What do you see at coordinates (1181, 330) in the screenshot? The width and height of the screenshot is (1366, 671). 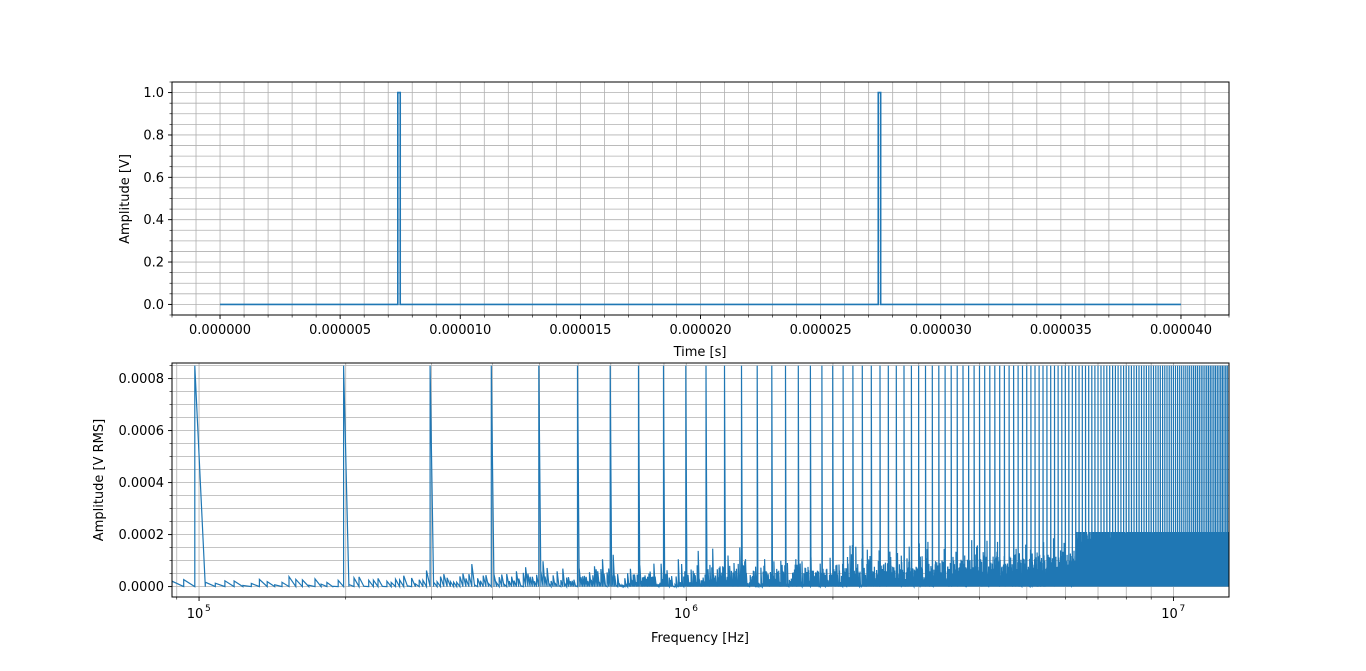 I see `time-chart-tick-label-x: 0.000040` at bounding box center [1181, 330].